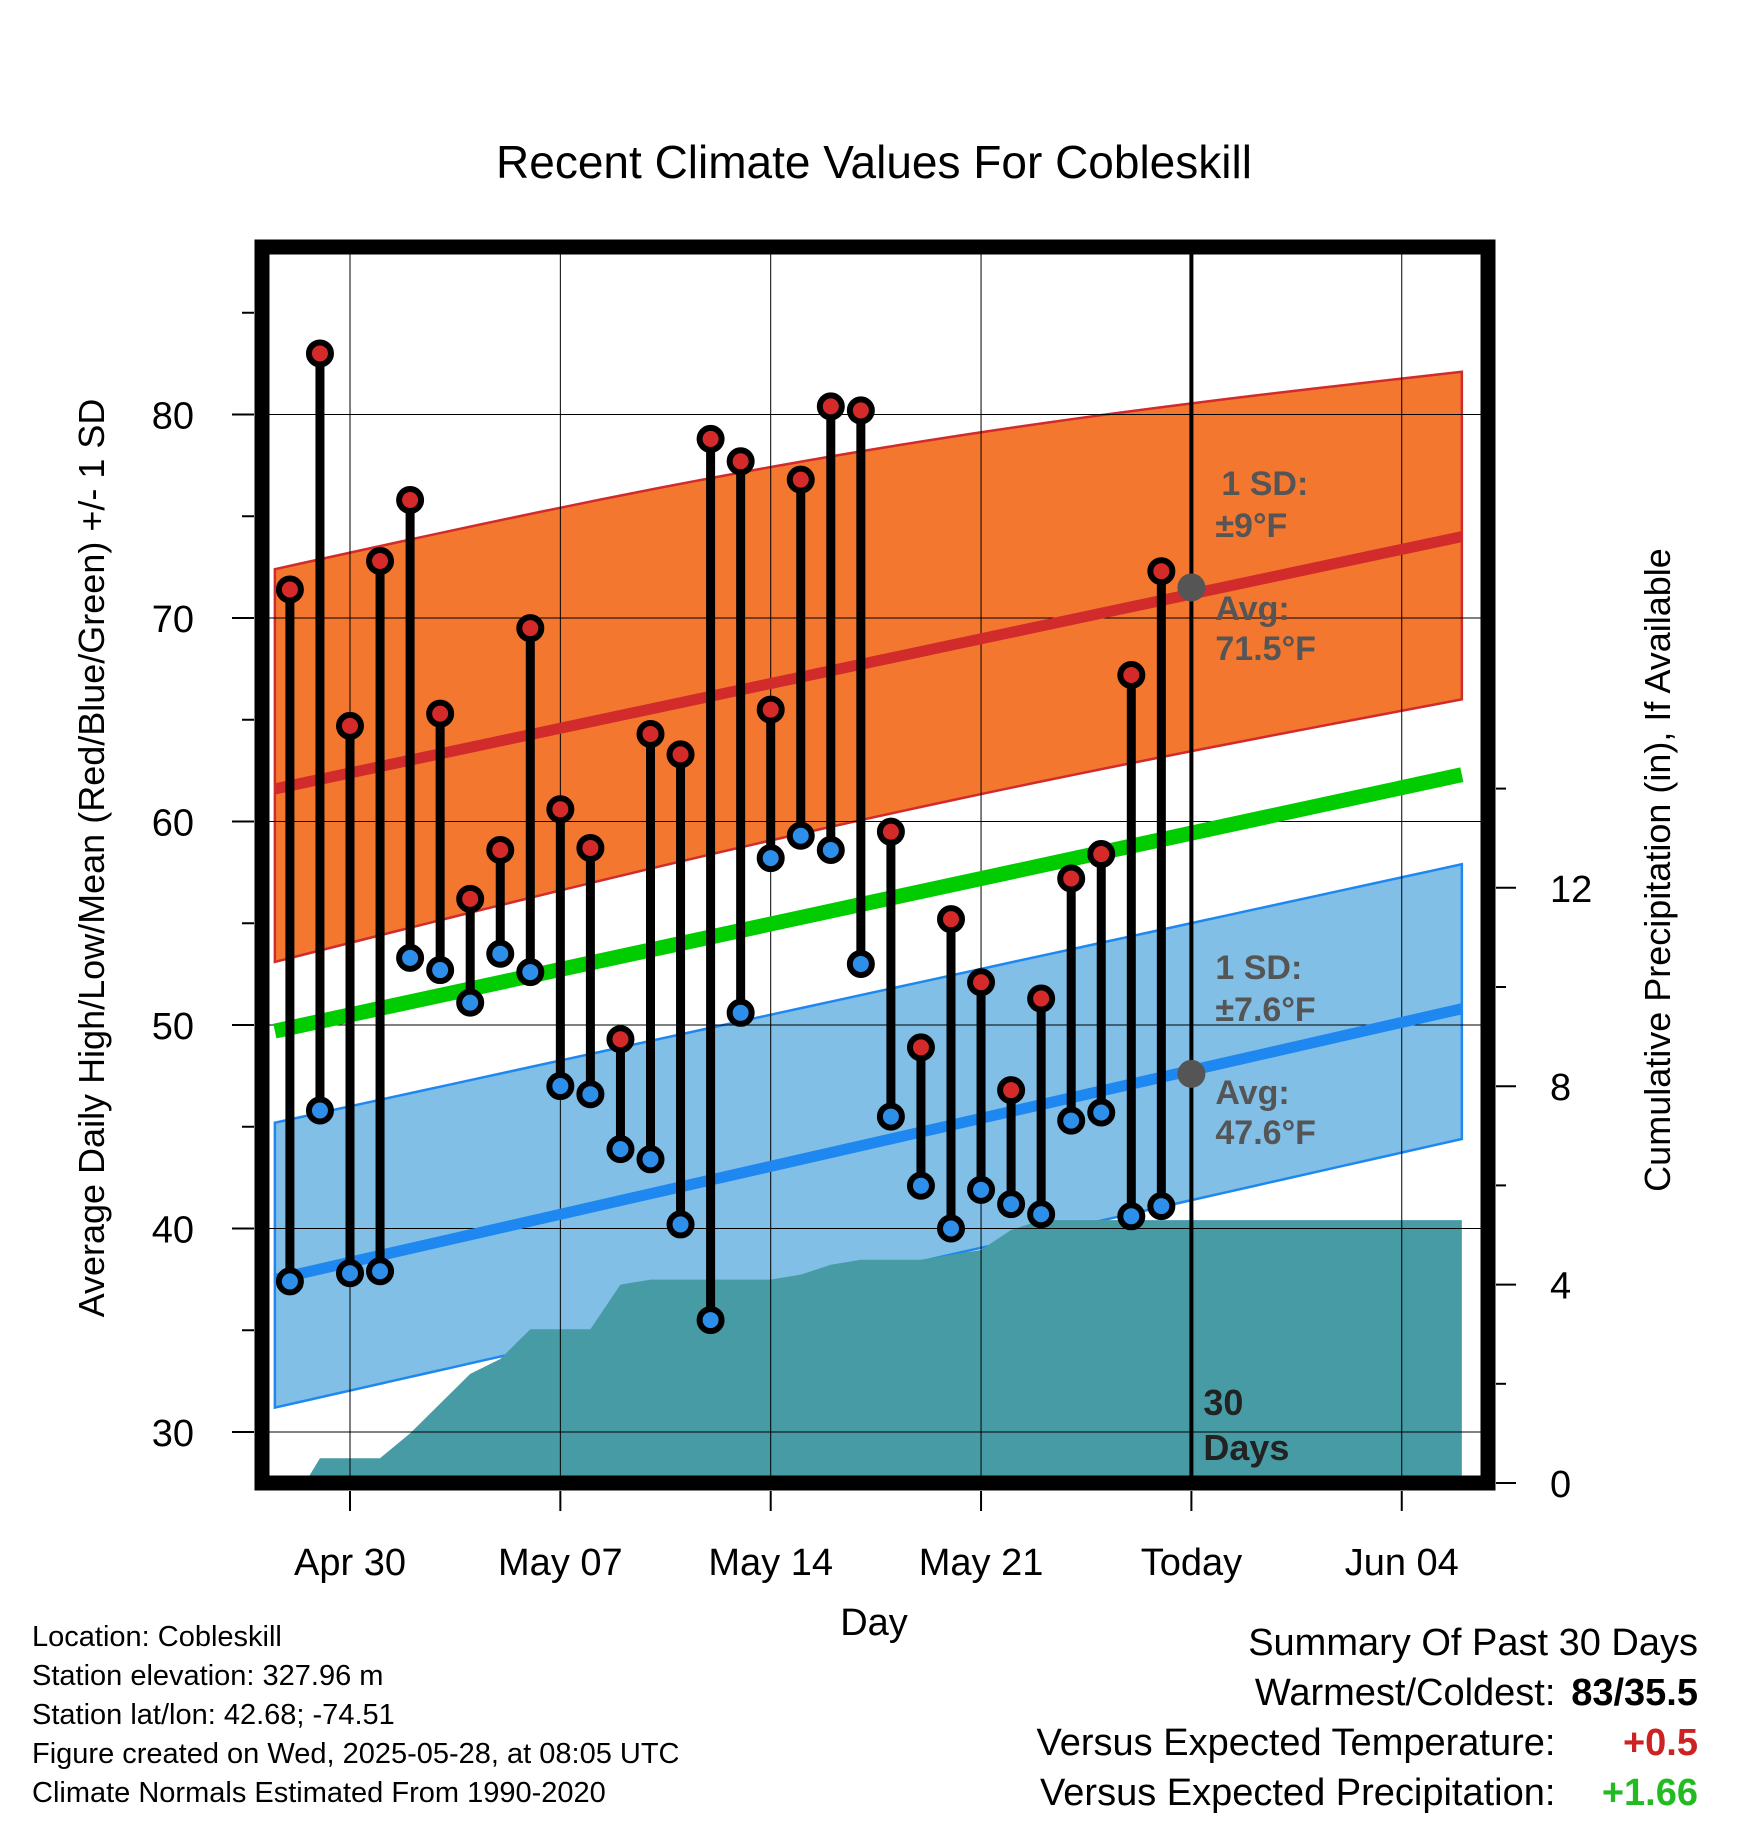 This screenshot has width=1748, height=1828. Describe the element at coordinates (173, 620) in the screenshot. I see `y-tick-label: 70` at that location.